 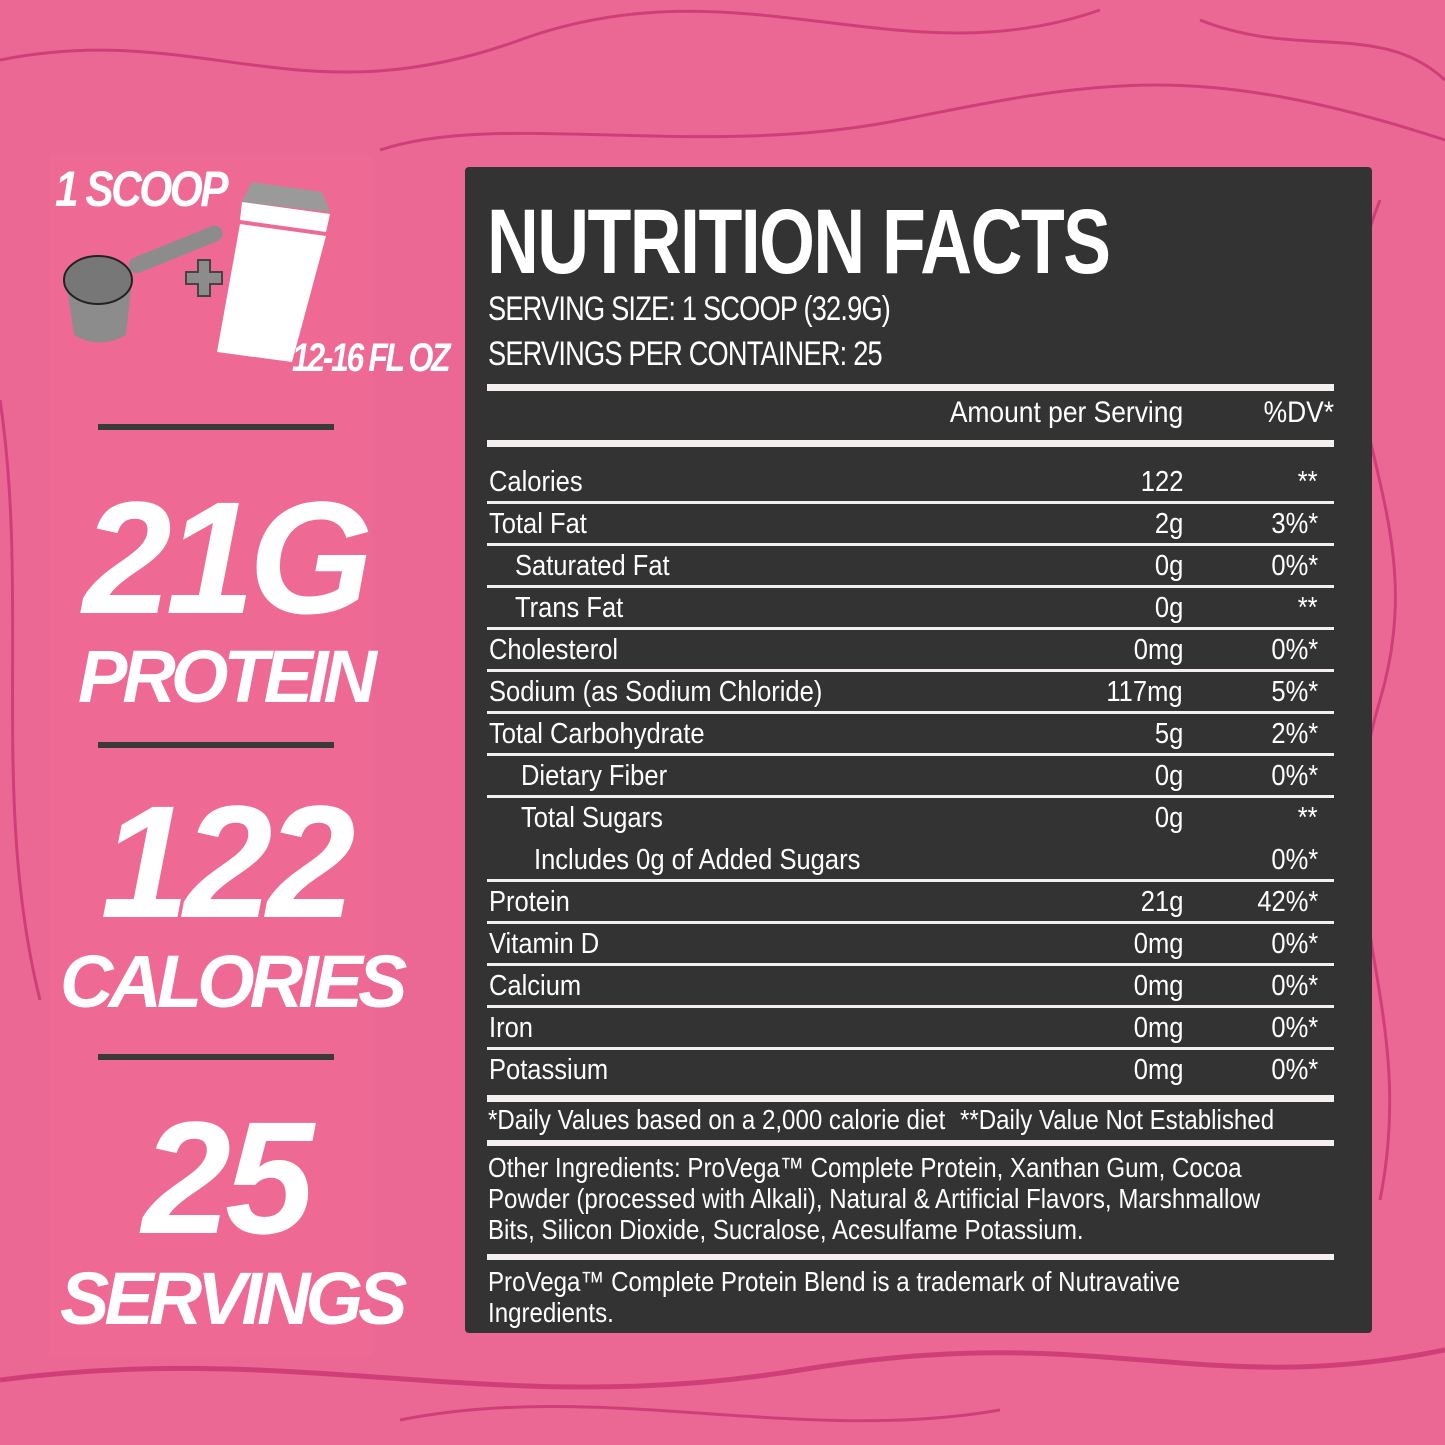 I want to click on serving-size: SERVING SIZE: 1 SCOOP (32.9G), so click(x=689, y=309).